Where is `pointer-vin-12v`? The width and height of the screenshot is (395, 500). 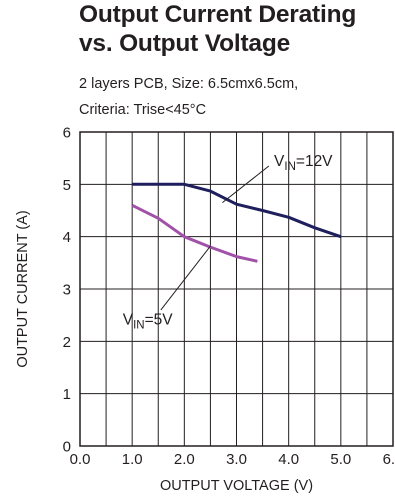 pointer-vin-12v is located at coordinates (246, 184).